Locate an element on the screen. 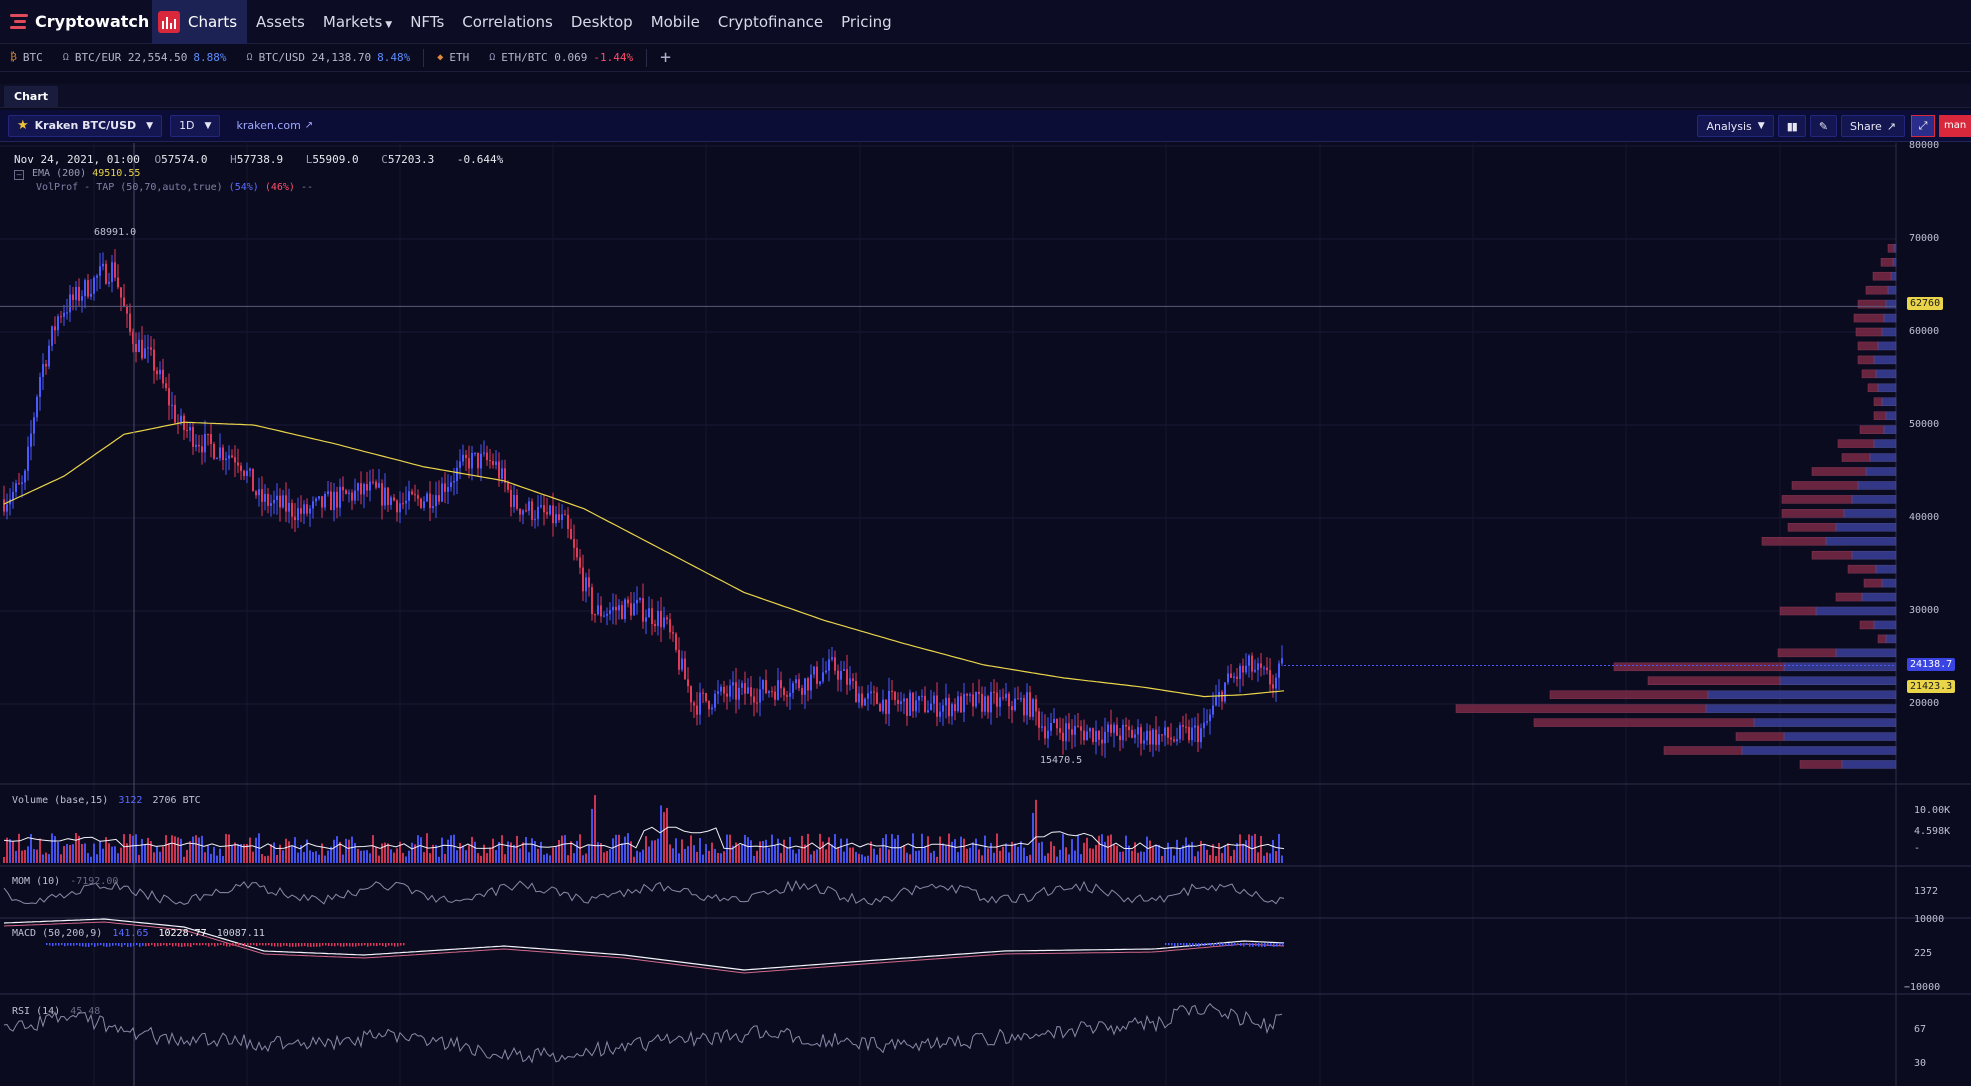 The height and width of the screenshot is (1086, 1971). nav-cryptofinance: Cryptofinance is located at coordinates (770, 21).